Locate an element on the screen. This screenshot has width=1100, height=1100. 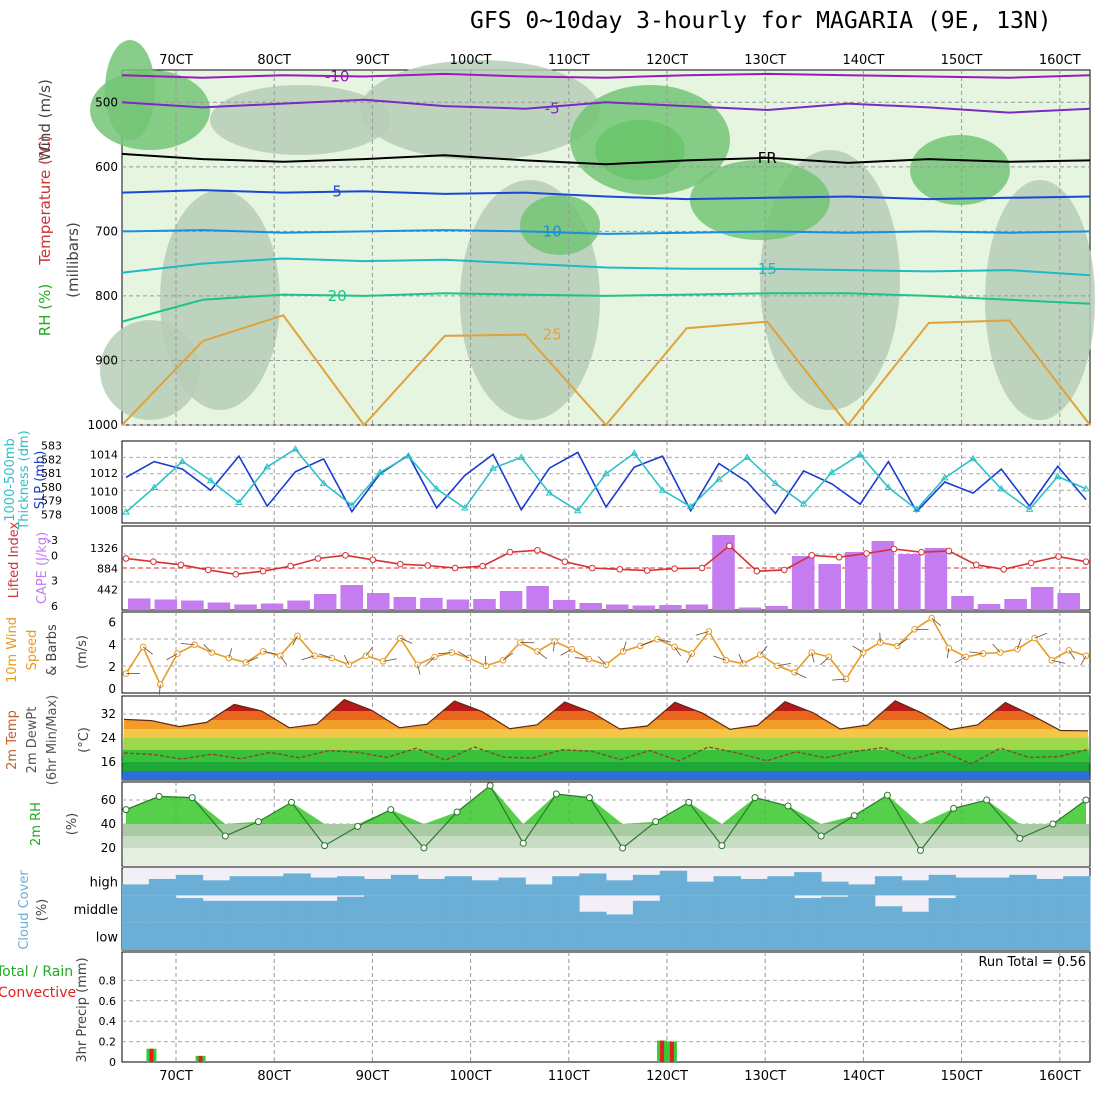
y-tick-label-right: 1012 is located at coordinates (104, 473).